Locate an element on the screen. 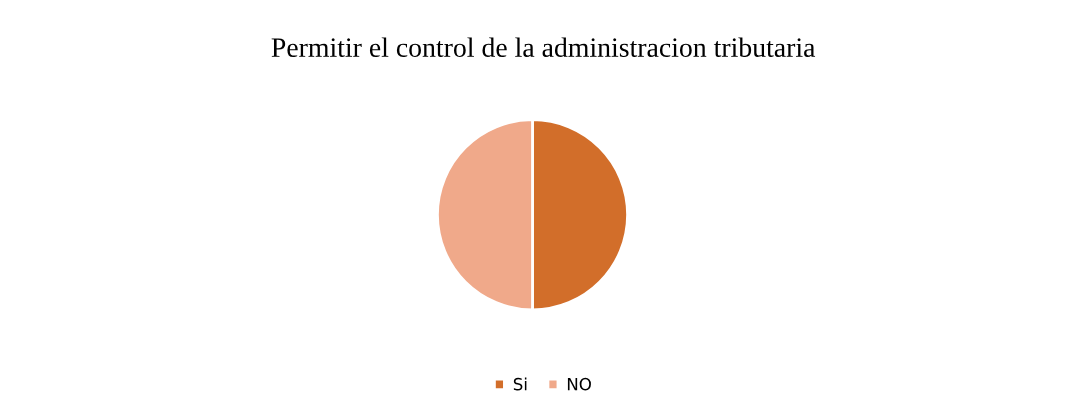 The height and width of the screenshot is (417, 1065). legend-label: NO is located at coordinates (579, 384).